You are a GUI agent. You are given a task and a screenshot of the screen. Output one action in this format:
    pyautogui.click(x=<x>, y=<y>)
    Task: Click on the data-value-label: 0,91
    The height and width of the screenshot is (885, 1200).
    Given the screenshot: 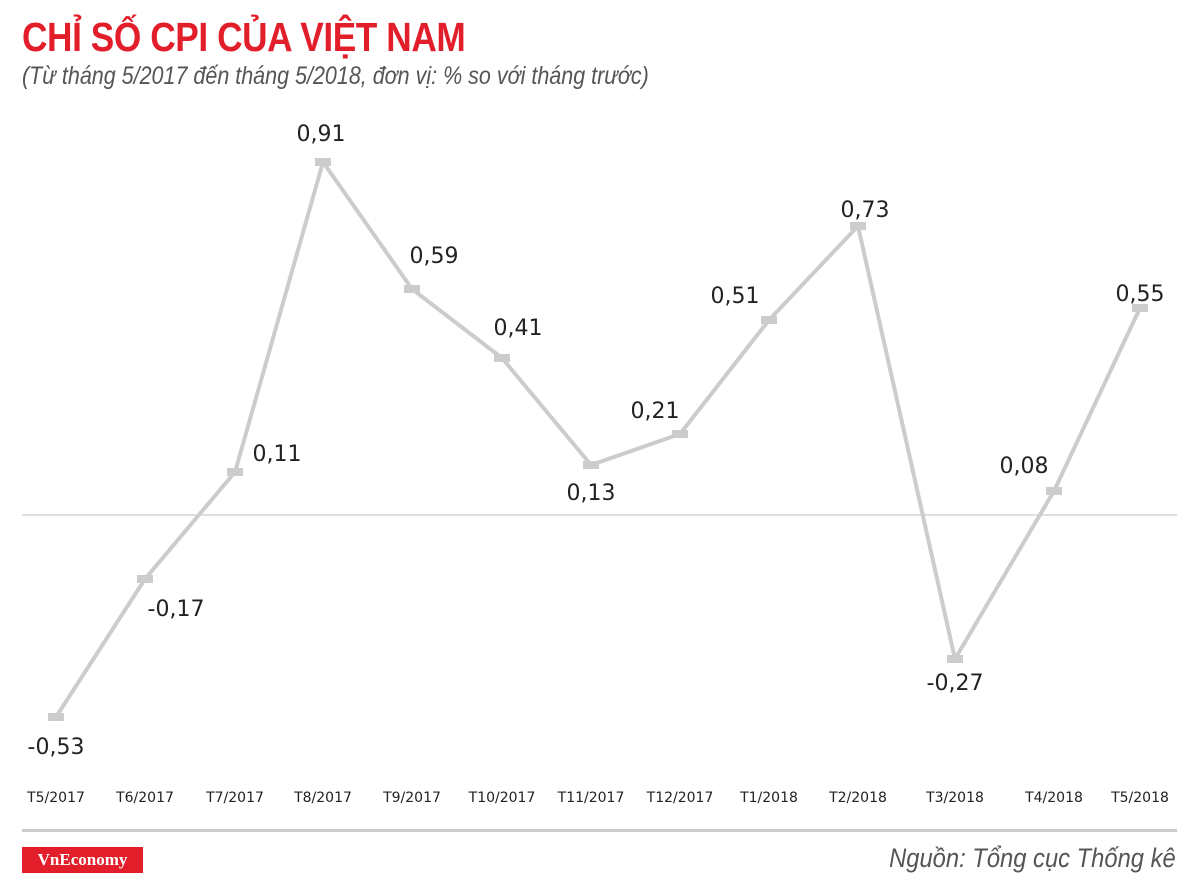 What is the action you would take?
    pyautogui.click(x=321, y=134)
    